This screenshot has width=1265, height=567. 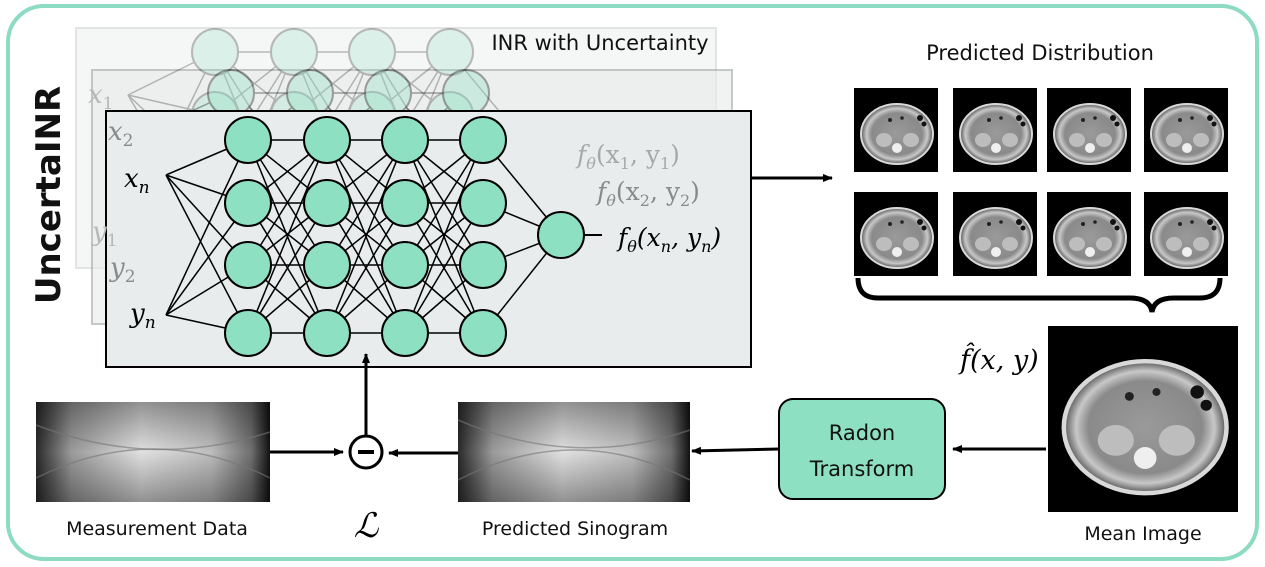 I want to click on inr-title: INR with Uncertainty, so click(x=599, y=43).